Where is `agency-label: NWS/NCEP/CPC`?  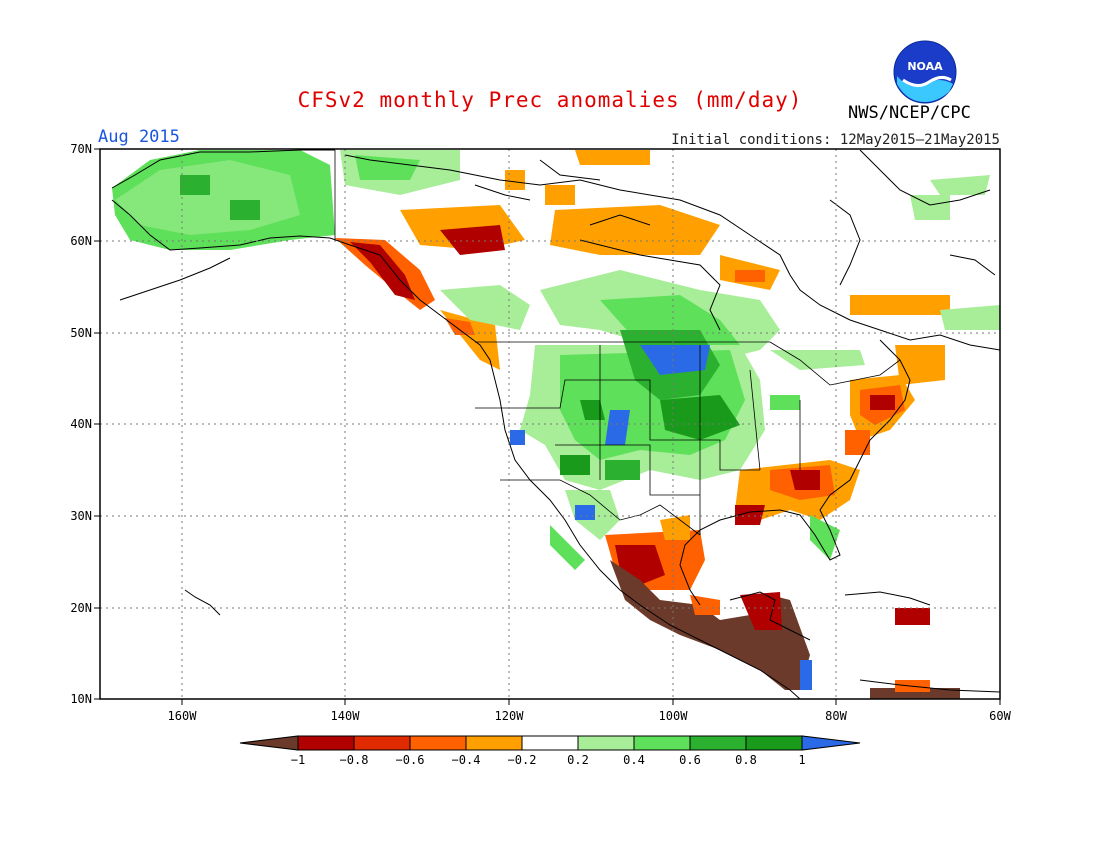
agency-label: NWS/NCEP/CPC is located at coordinates (909, 113).